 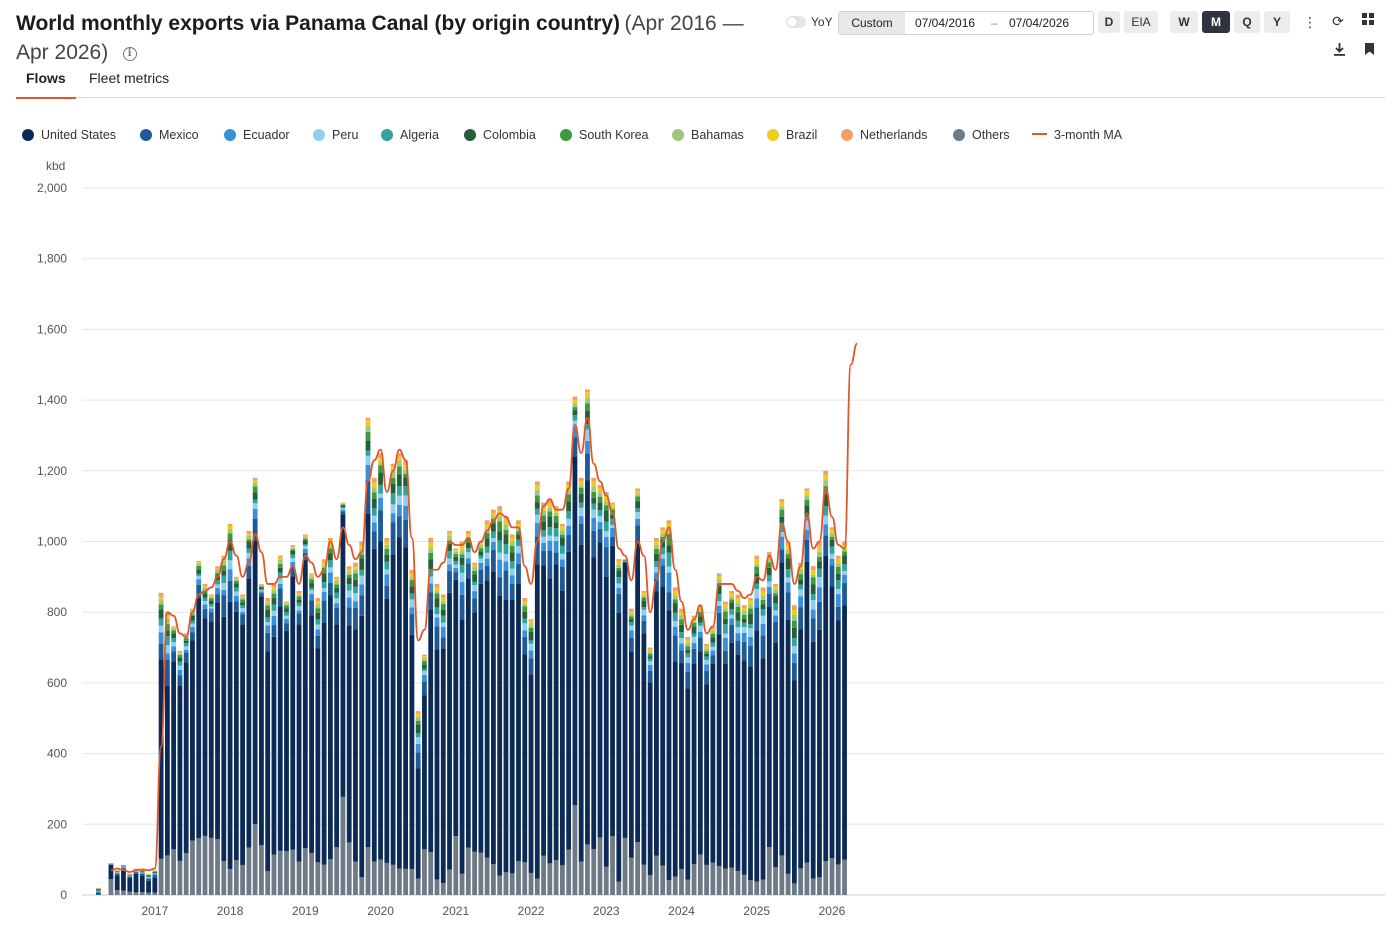 What do you see at coordinates (1277, 22) in the screenshot?
I see `period-y-button: Y` at bounding box center [1277, 22].